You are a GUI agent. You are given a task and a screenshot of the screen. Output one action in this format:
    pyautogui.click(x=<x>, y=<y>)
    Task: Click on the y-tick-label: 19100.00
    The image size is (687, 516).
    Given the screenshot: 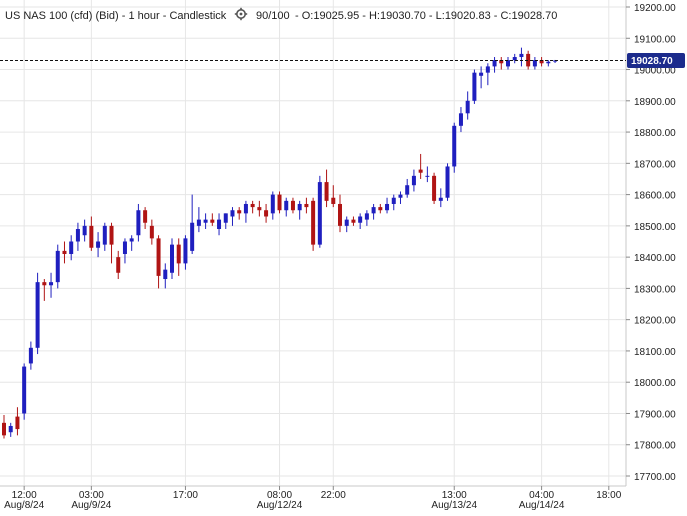 What is the action you would take?
    pyautogui.click(x=655, y=39)
    